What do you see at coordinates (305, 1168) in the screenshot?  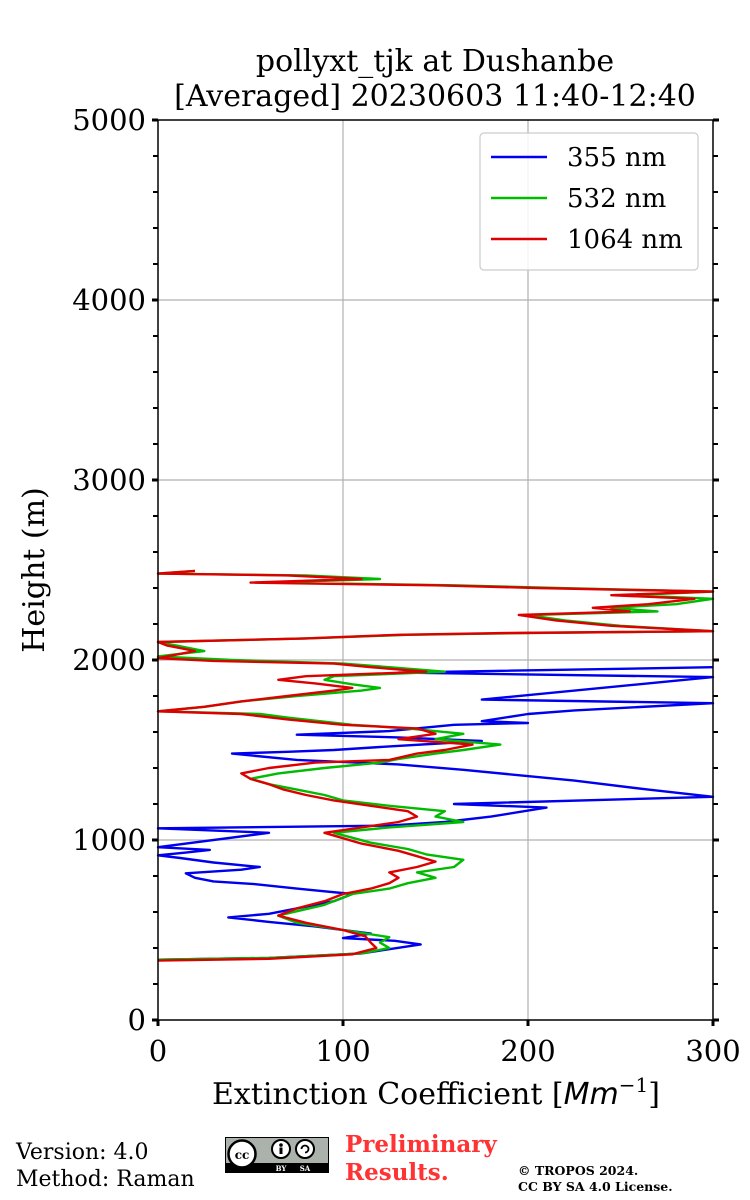 I see `svg-text: SA` at bounding box center [305, 1168].